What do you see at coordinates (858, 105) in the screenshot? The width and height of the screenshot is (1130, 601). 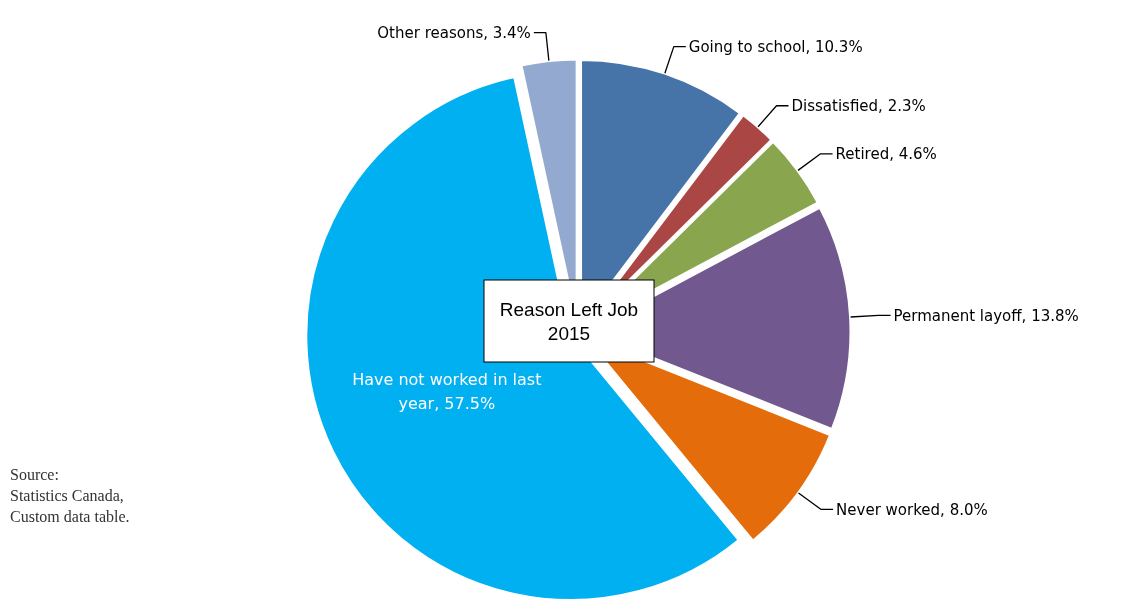 I see `slice-label: Dissatisfied, 2.3%` at bounding box center [858, 105].